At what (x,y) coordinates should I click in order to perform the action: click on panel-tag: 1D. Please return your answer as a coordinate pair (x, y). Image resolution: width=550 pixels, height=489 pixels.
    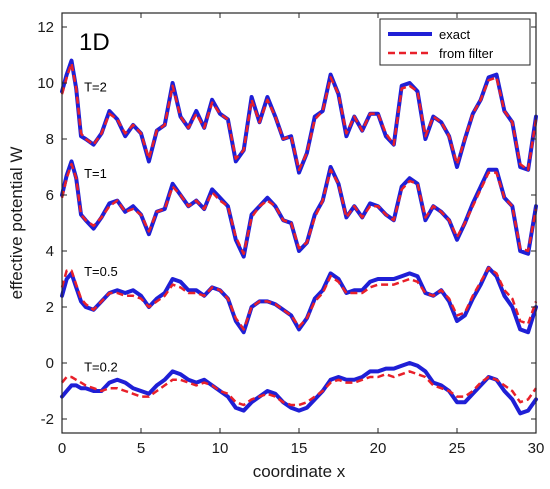
    Looking at the image, I should click on (94, 42).